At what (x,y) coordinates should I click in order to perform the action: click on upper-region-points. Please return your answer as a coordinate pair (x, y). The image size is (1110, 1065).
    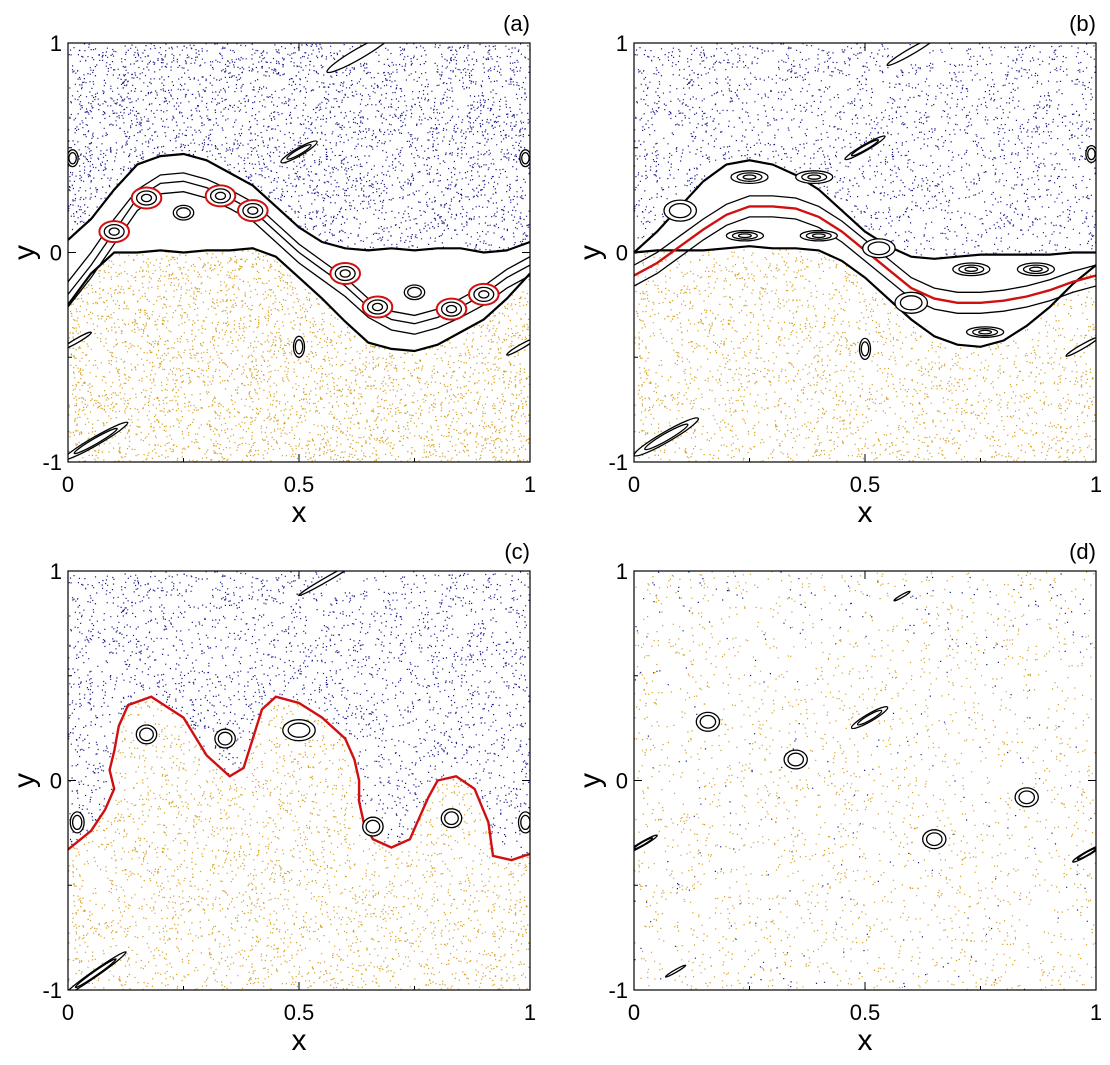
    Looking at the image, I should click on (299, 714).